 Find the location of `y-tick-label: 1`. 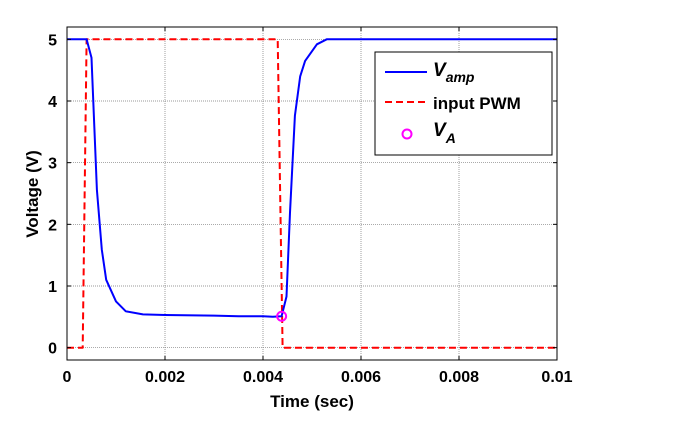

y-tick-label: 1 is located at coordinates (52, 287).